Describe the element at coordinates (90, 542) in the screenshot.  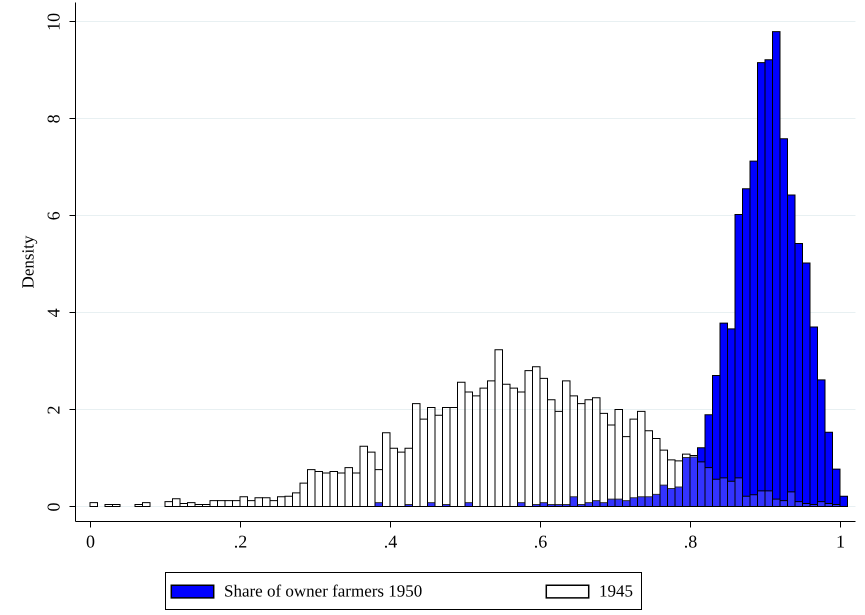
I see `x-tick-label: 0` at that location.